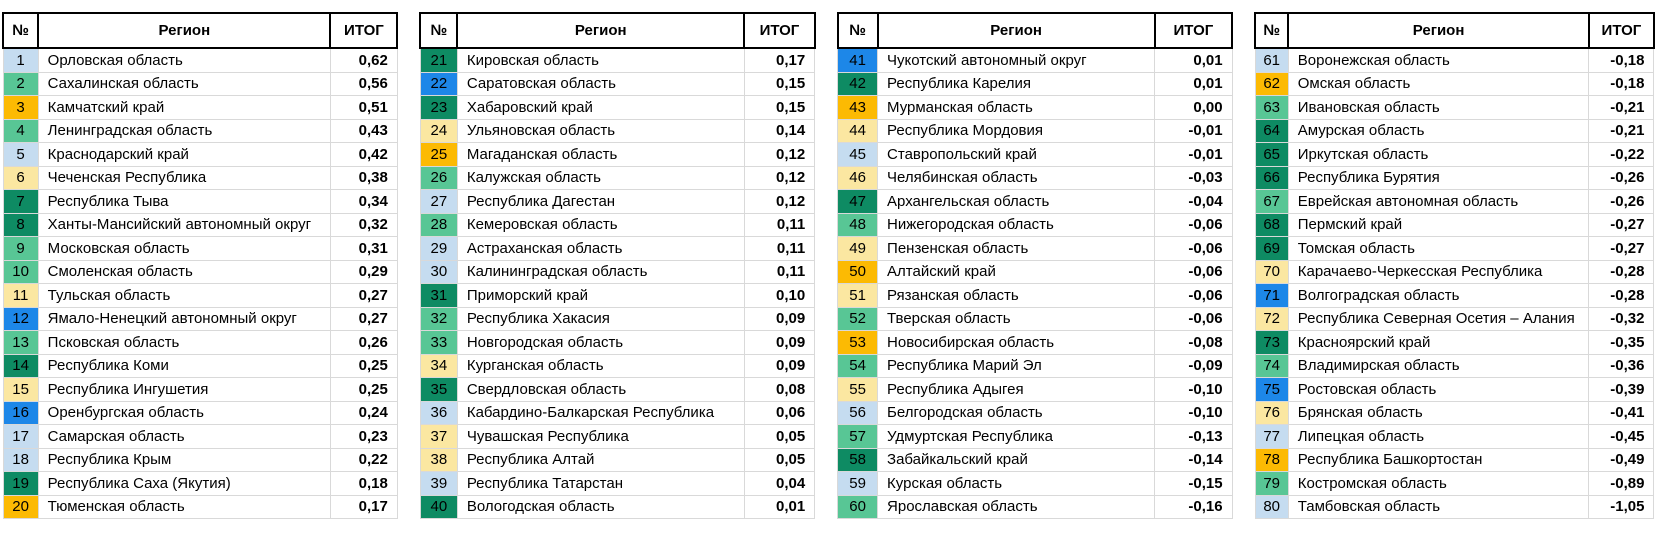 This screenshot has width=1655, height=539. Describe the element at coordinates (617, 365) in the screenshot. I see `table-row: 34 Курганская область 0,09` at that location.